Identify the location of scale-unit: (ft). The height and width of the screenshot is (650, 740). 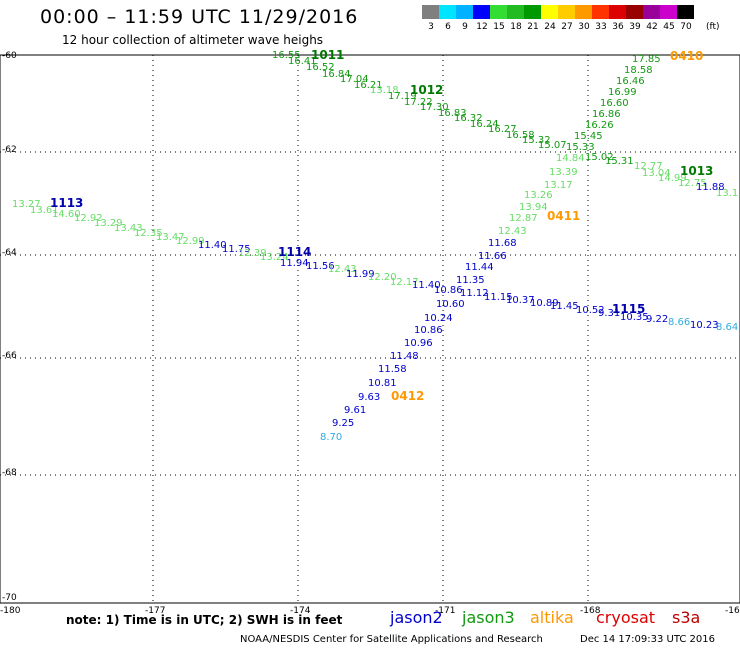
(713, 27).